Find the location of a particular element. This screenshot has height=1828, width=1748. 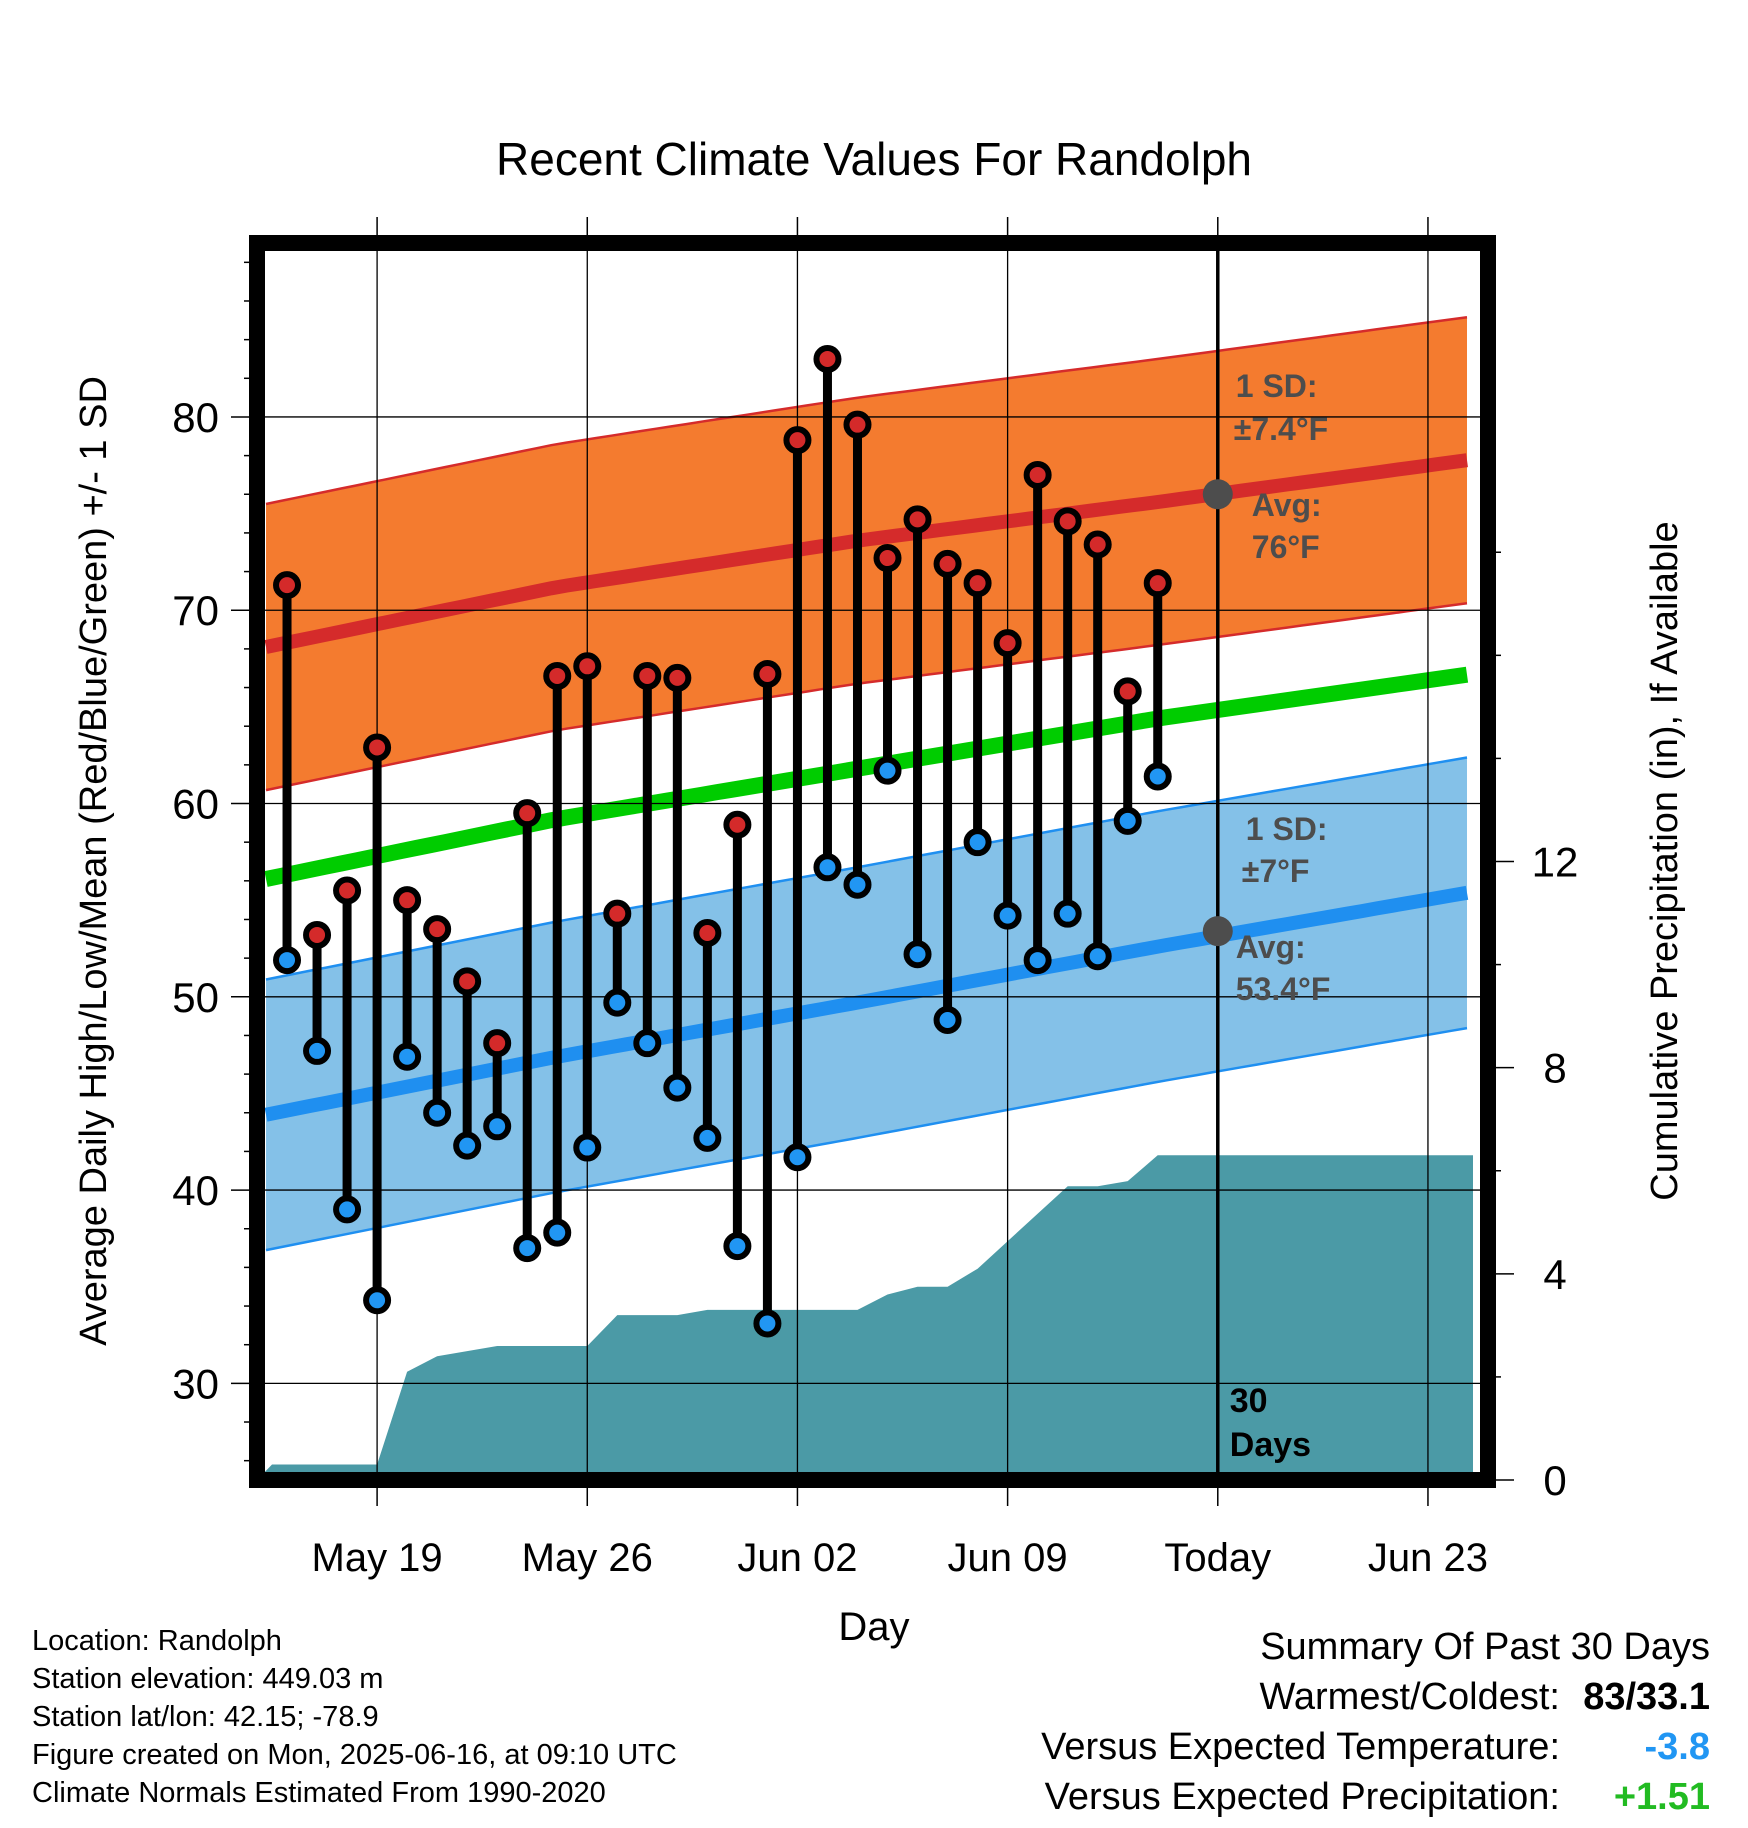

warm-cold-value: 83/33.1 is located at coordinates (1646, 1697).